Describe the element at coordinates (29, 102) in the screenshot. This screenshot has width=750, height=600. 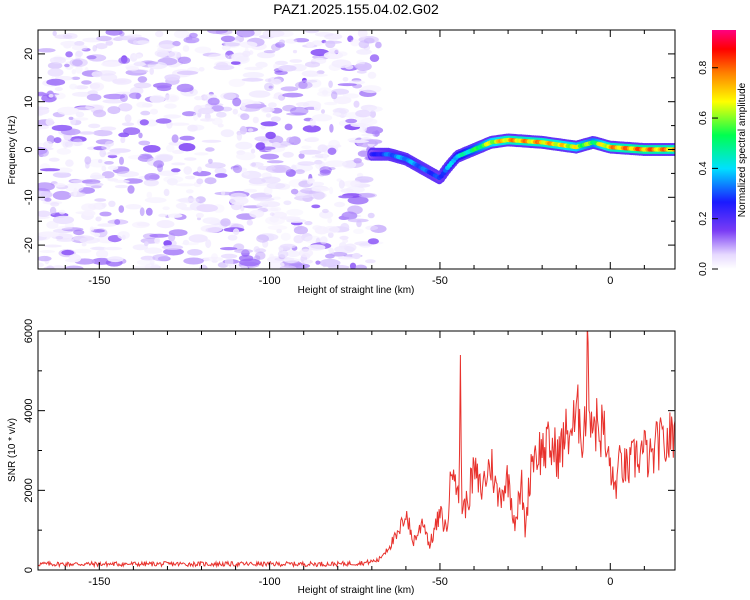
I see `y-tick-label: 10` at that location.